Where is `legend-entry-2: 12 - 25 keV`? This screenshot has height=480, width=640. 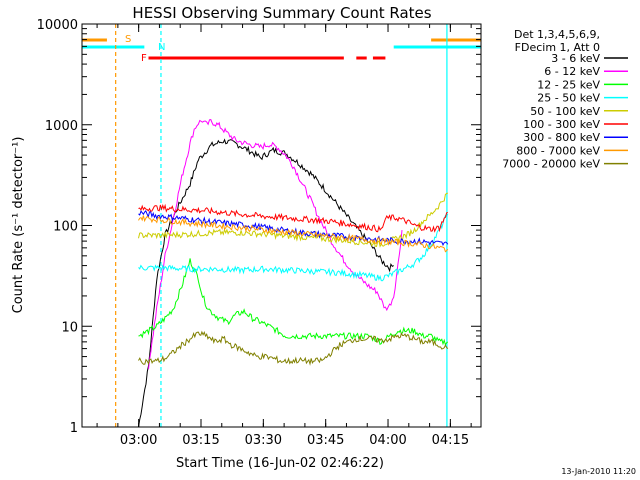
legend-entry-2: 12 - 25 keV is located at coordinates (568, 84).